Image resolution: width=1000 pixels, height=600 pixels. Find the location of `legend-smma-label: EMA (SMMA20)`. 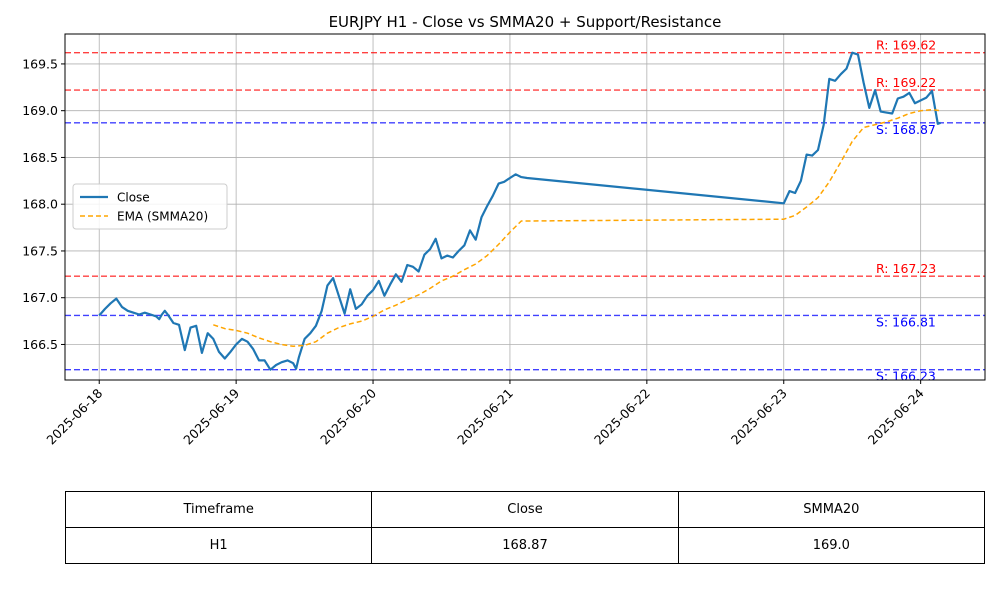

legend-smma-label: EMA (SMMA20) is located at coordinates (162, 217).